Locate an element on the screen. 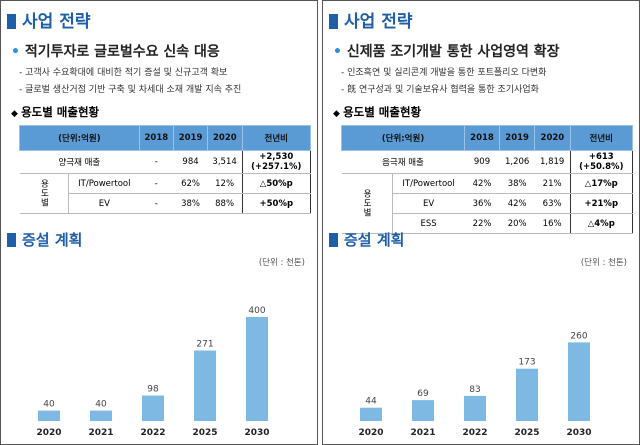  cell: +50%p is located at coordinates (276, 203).